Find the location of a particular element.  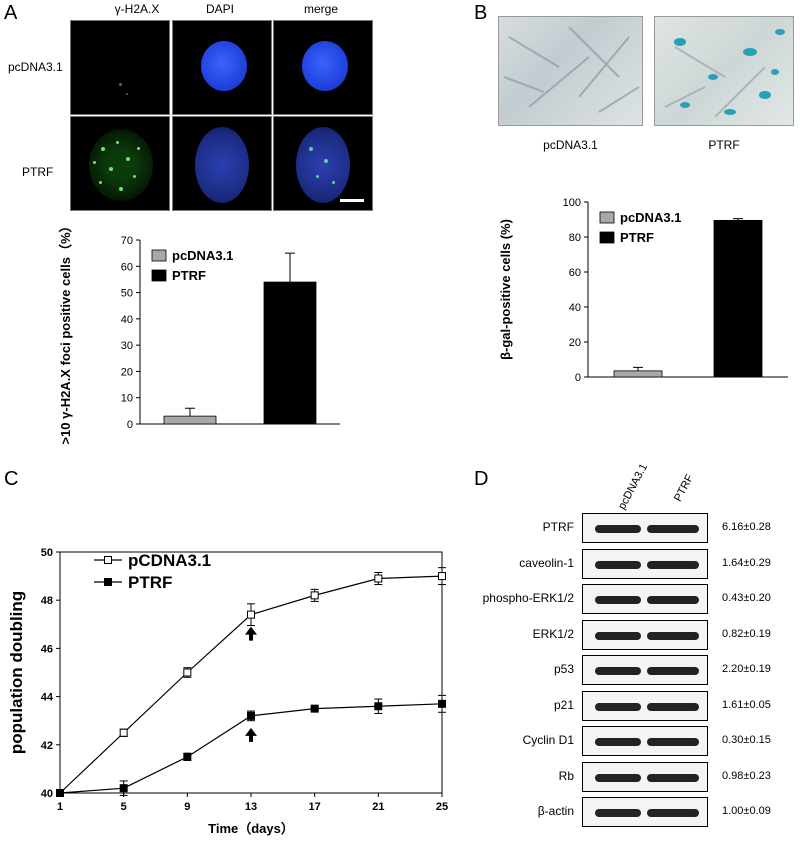

blot-protein-label: p53 is located at coordinates (563, 669).